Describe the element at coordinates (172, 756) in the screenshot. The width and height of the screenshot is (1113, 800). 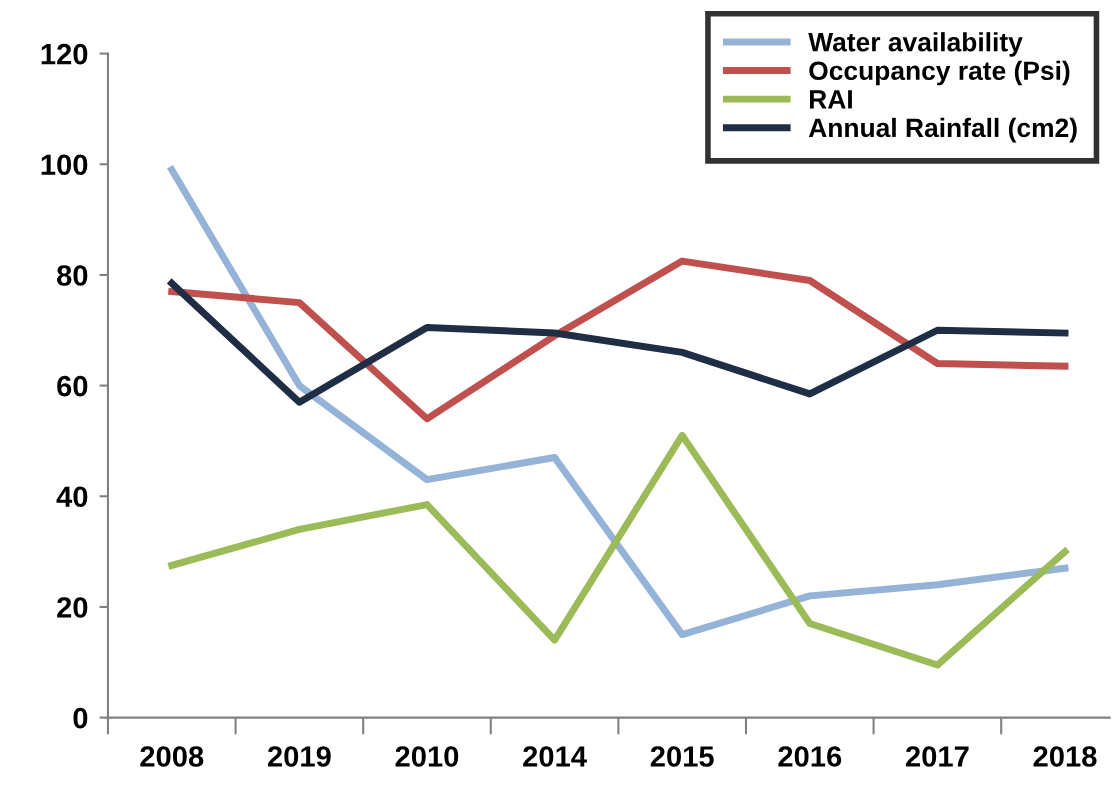
I see `x-tick-label: 2008` at that location.